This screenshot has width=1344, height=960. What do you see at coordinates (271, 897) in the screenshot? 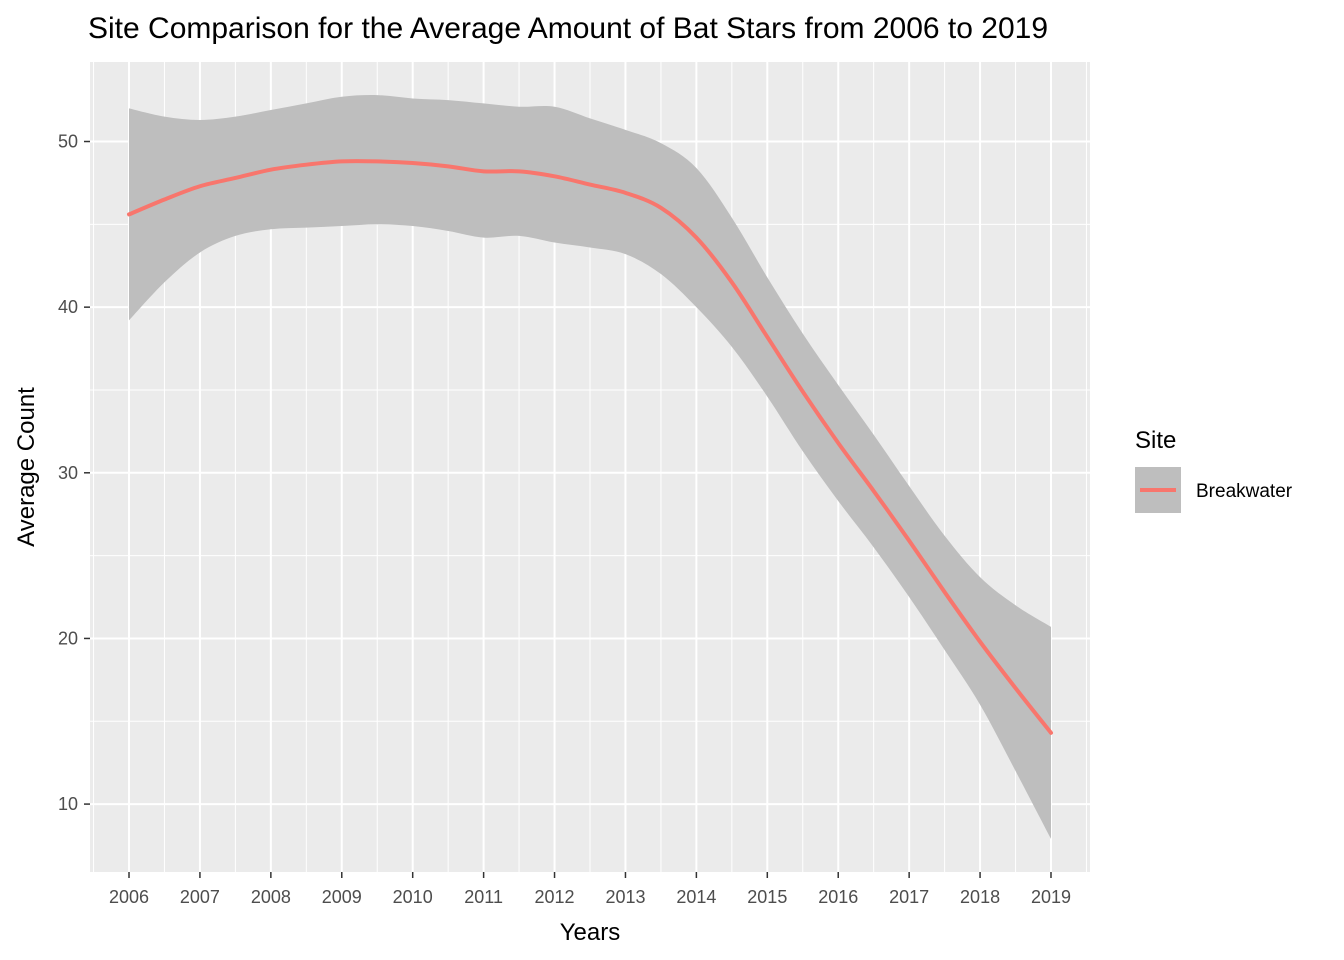
I see `x-tick-label: 2008` at bounding box center [271, 897].